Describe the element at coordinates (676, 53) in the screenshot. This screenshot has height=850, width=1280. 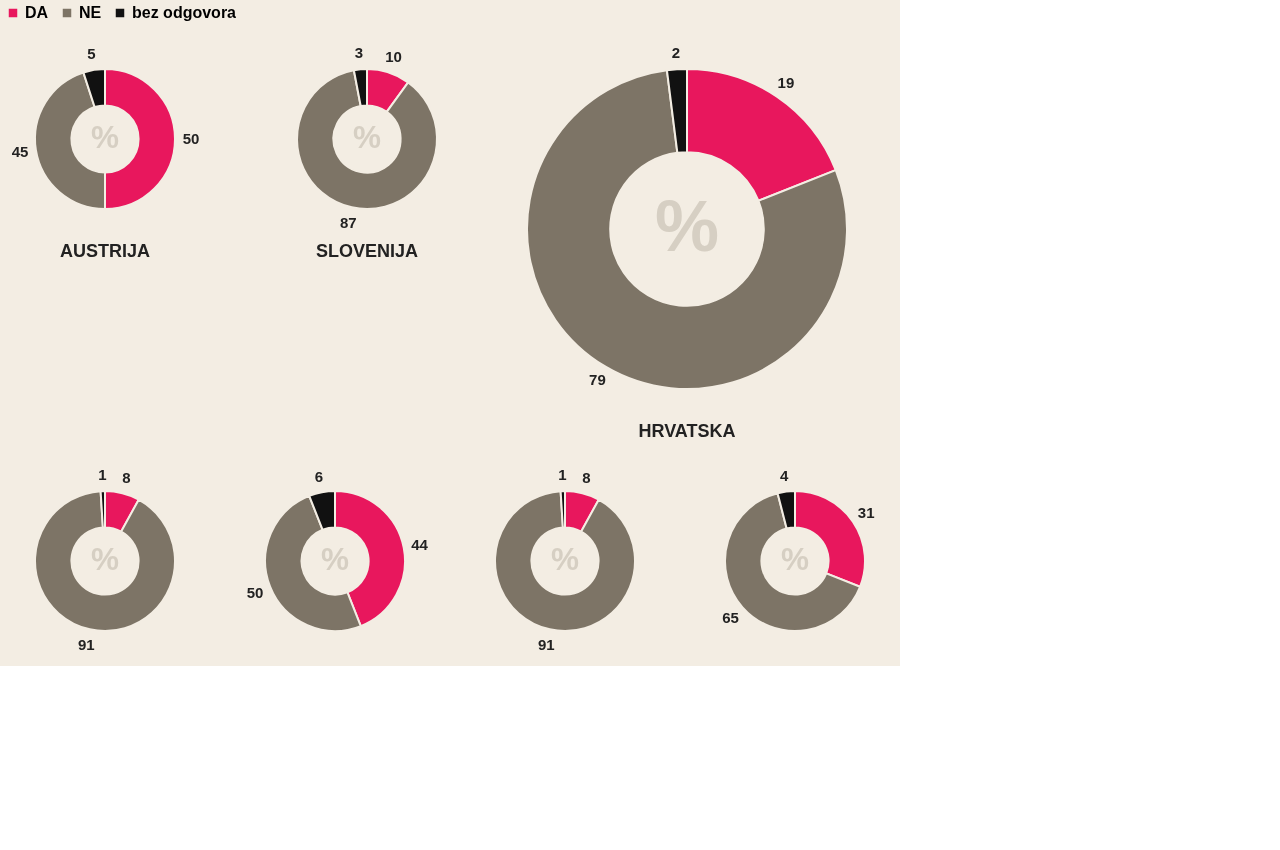
I see `data-label: 2` at that location.